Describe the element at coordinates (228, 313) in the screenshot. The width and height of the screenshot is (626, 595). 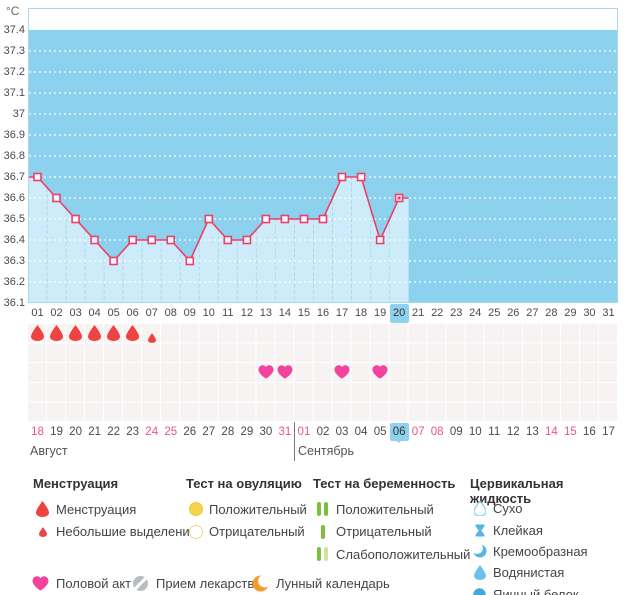
I see `cycle-day-cell: 11` at that location.